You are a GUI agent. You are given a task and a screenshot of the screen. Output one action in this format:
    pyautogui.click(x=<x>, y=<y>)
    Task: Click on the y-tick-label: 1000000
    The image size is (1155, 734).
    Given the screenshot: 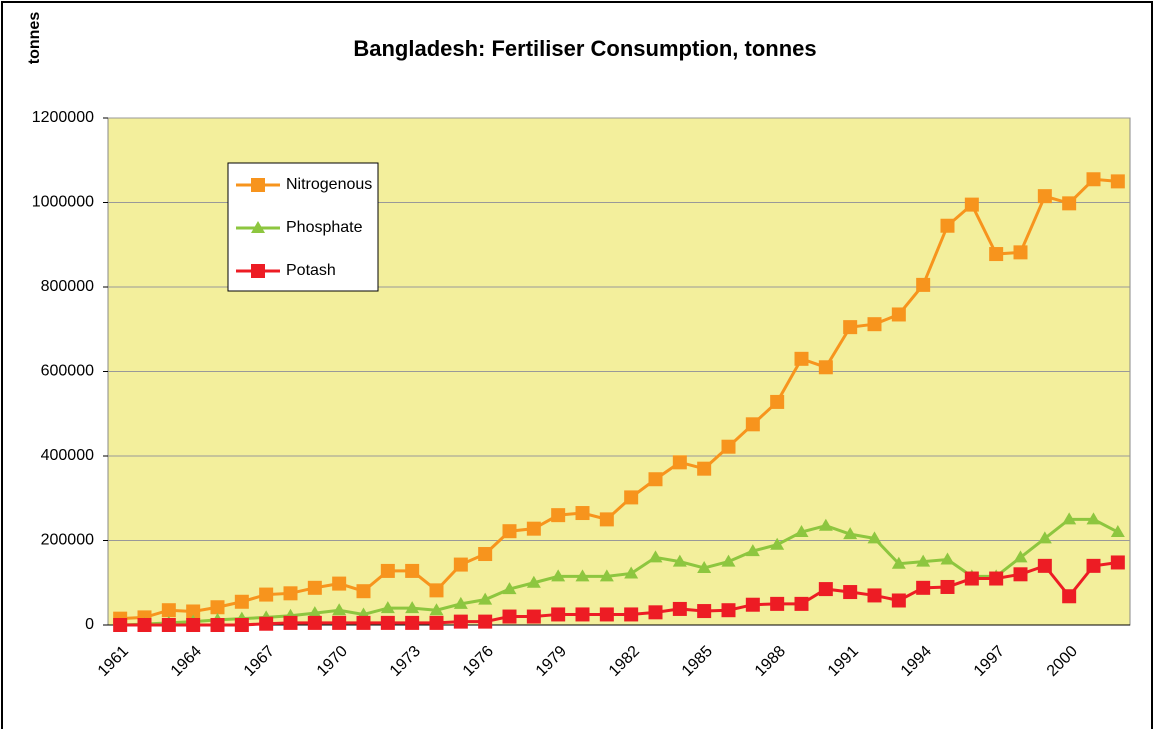 What is the action you would take?
    pyautogui.click(x=63, y=202)
    